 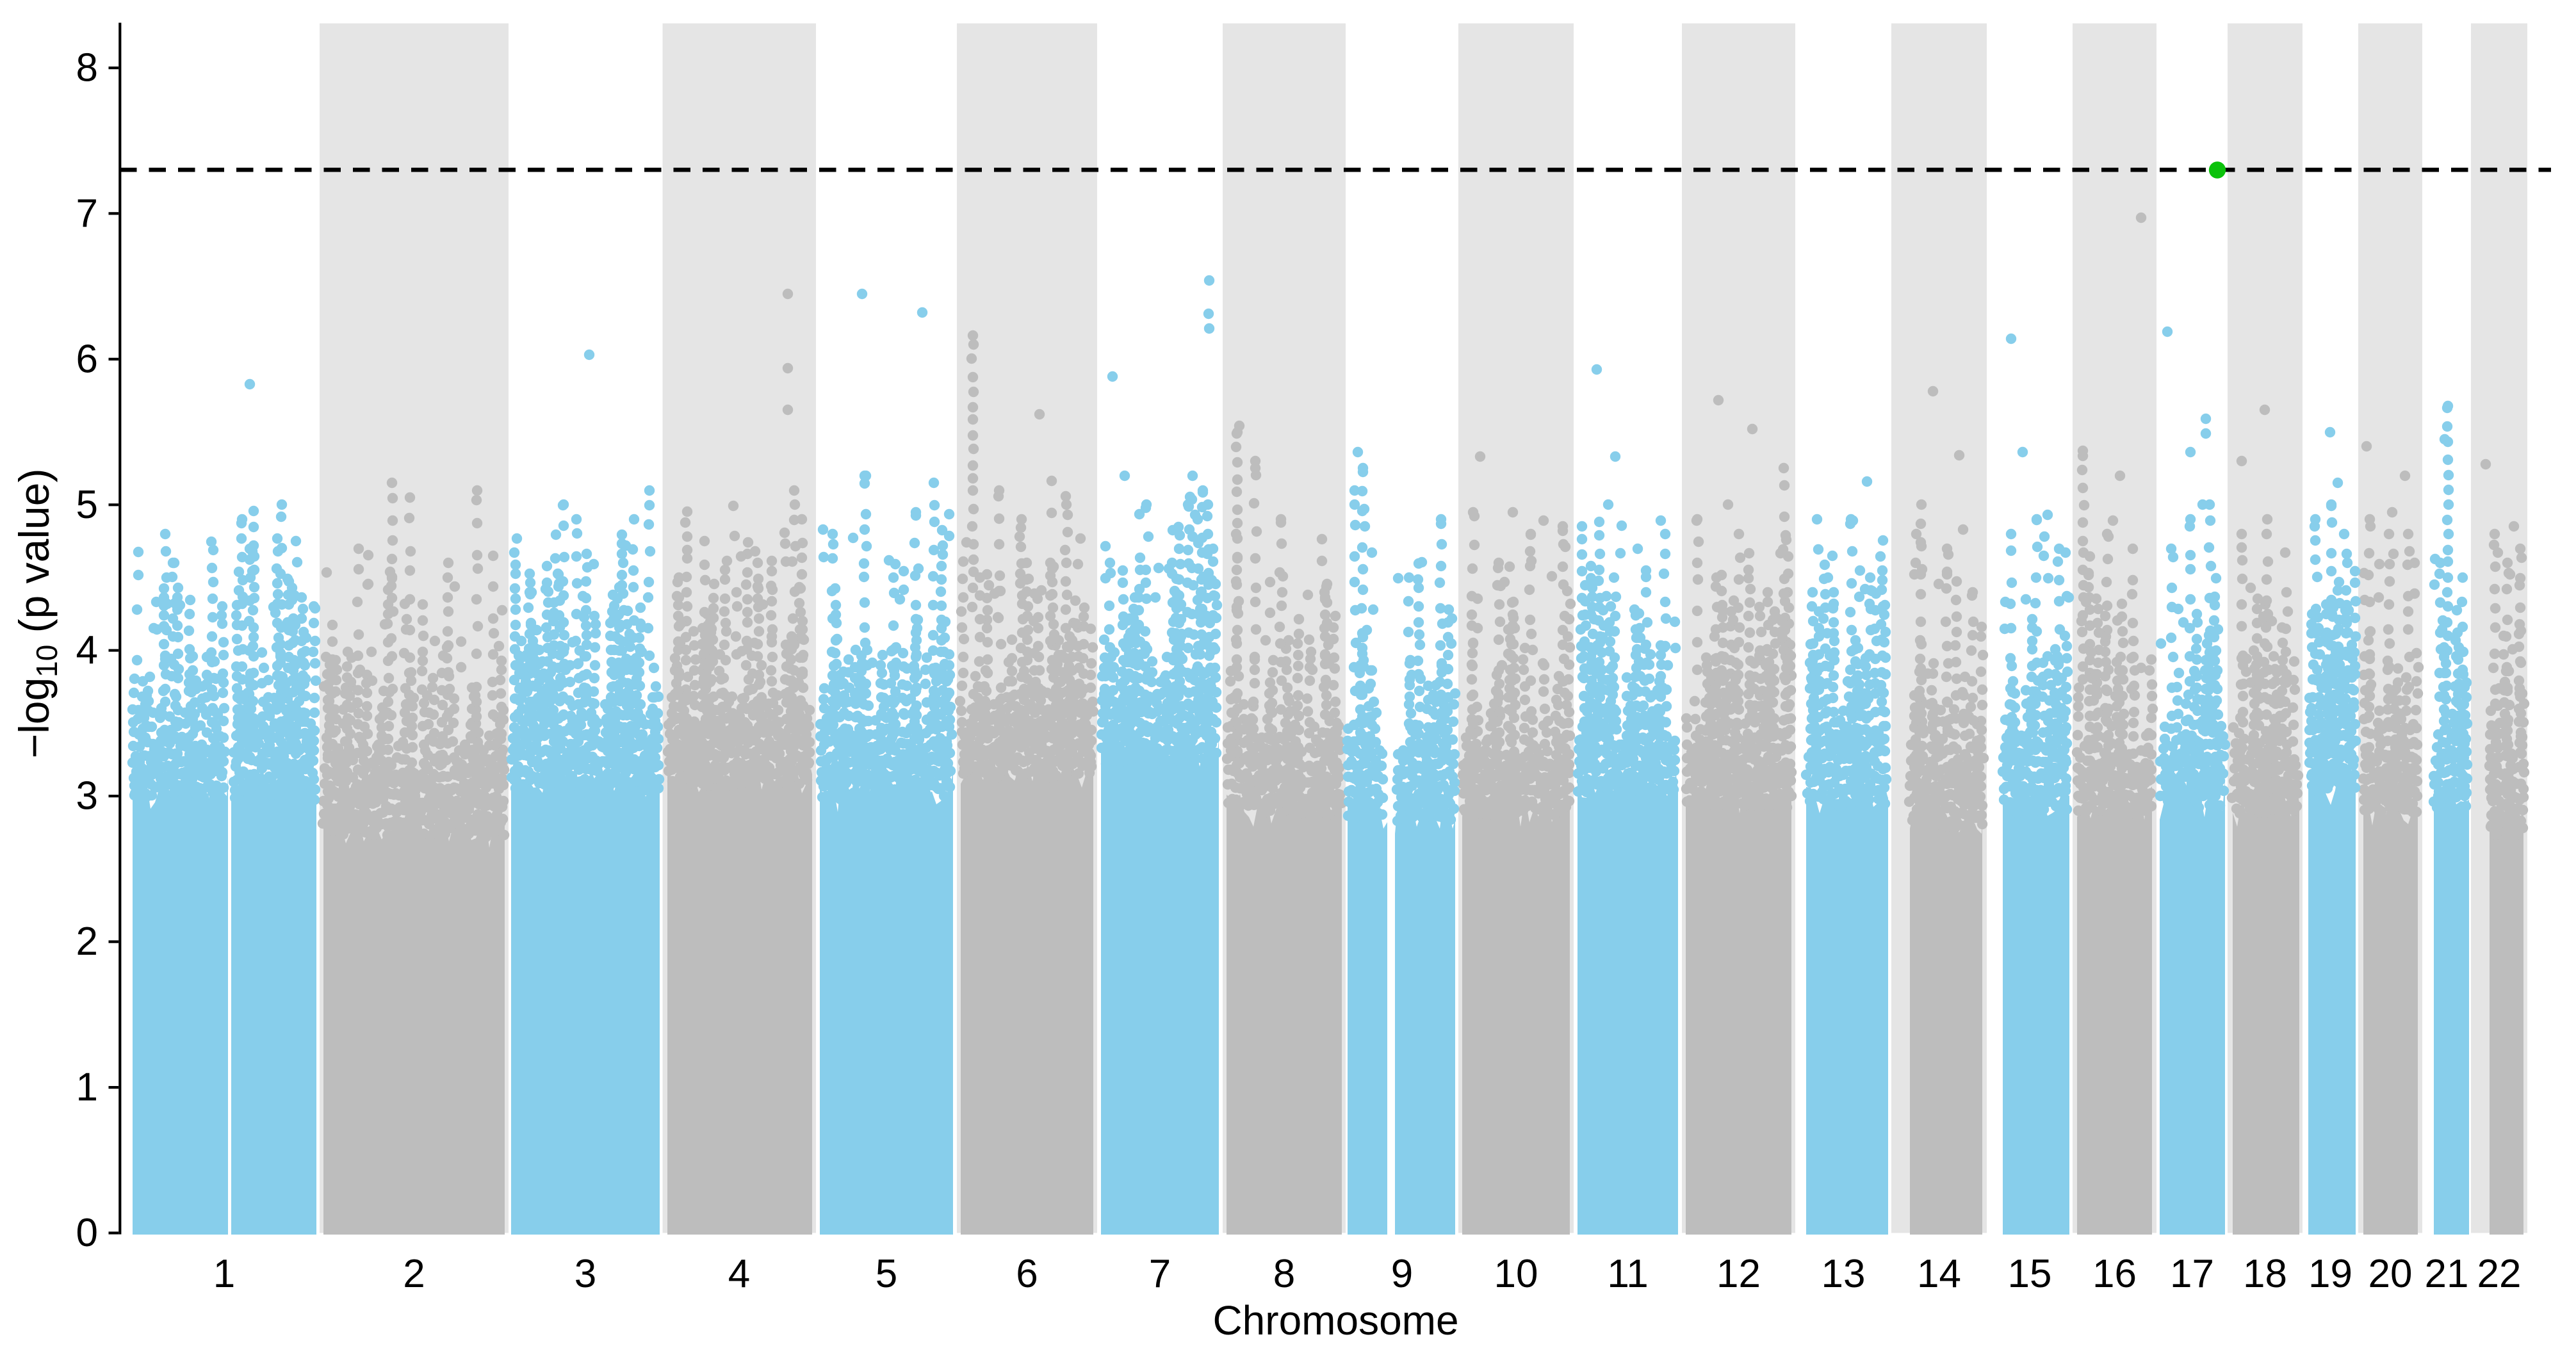 I want to click on svg-text: 11, so click(x=1627, y=1274).